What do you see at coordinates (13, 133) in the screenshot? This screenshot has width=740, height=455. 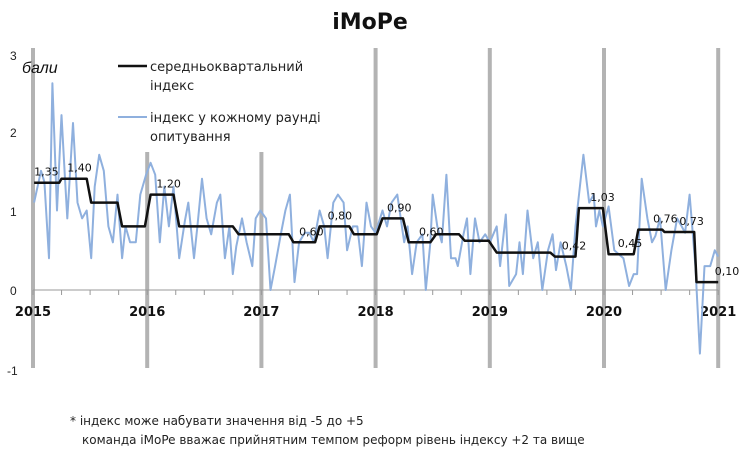 I see `y-tick-label: 2` at bounding box center [13, 133].